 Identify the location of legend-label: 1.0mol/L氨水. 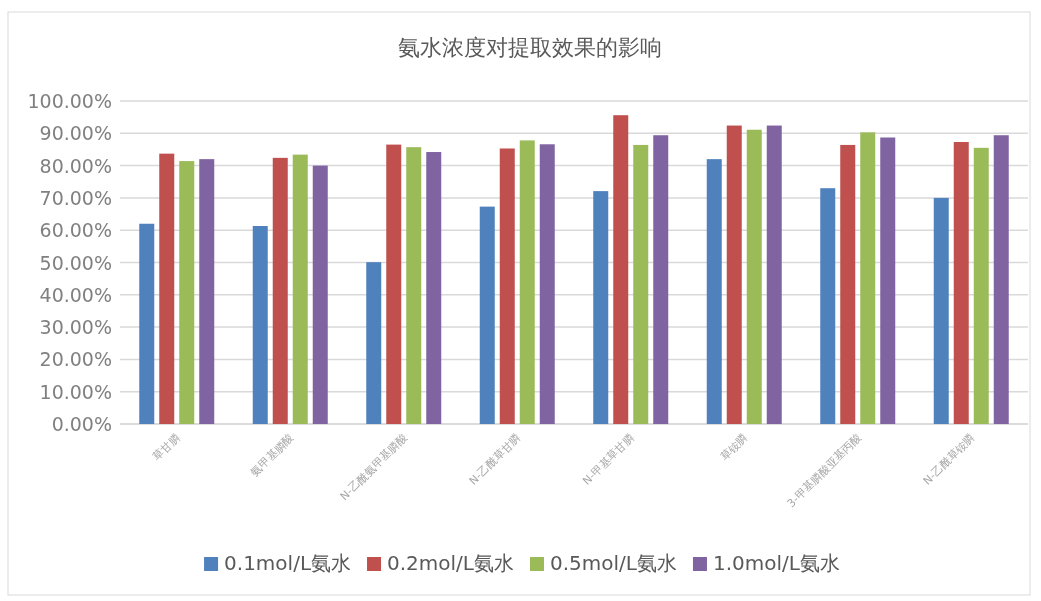
(776, 563).